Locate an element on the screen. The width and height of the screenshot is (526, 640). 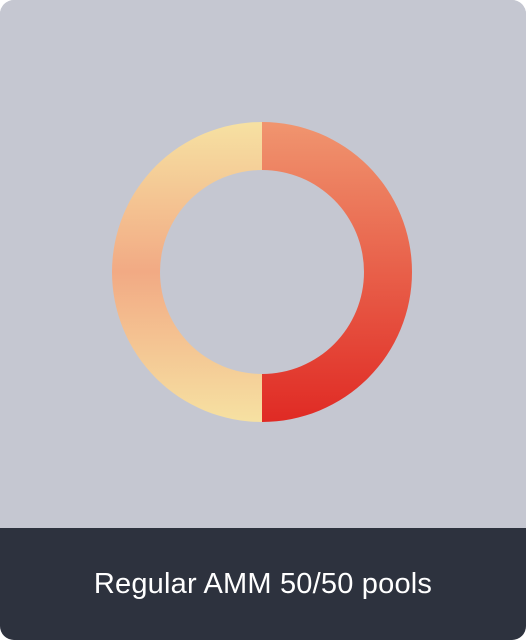
donut-slice-left is located at coordinates (187, 272).